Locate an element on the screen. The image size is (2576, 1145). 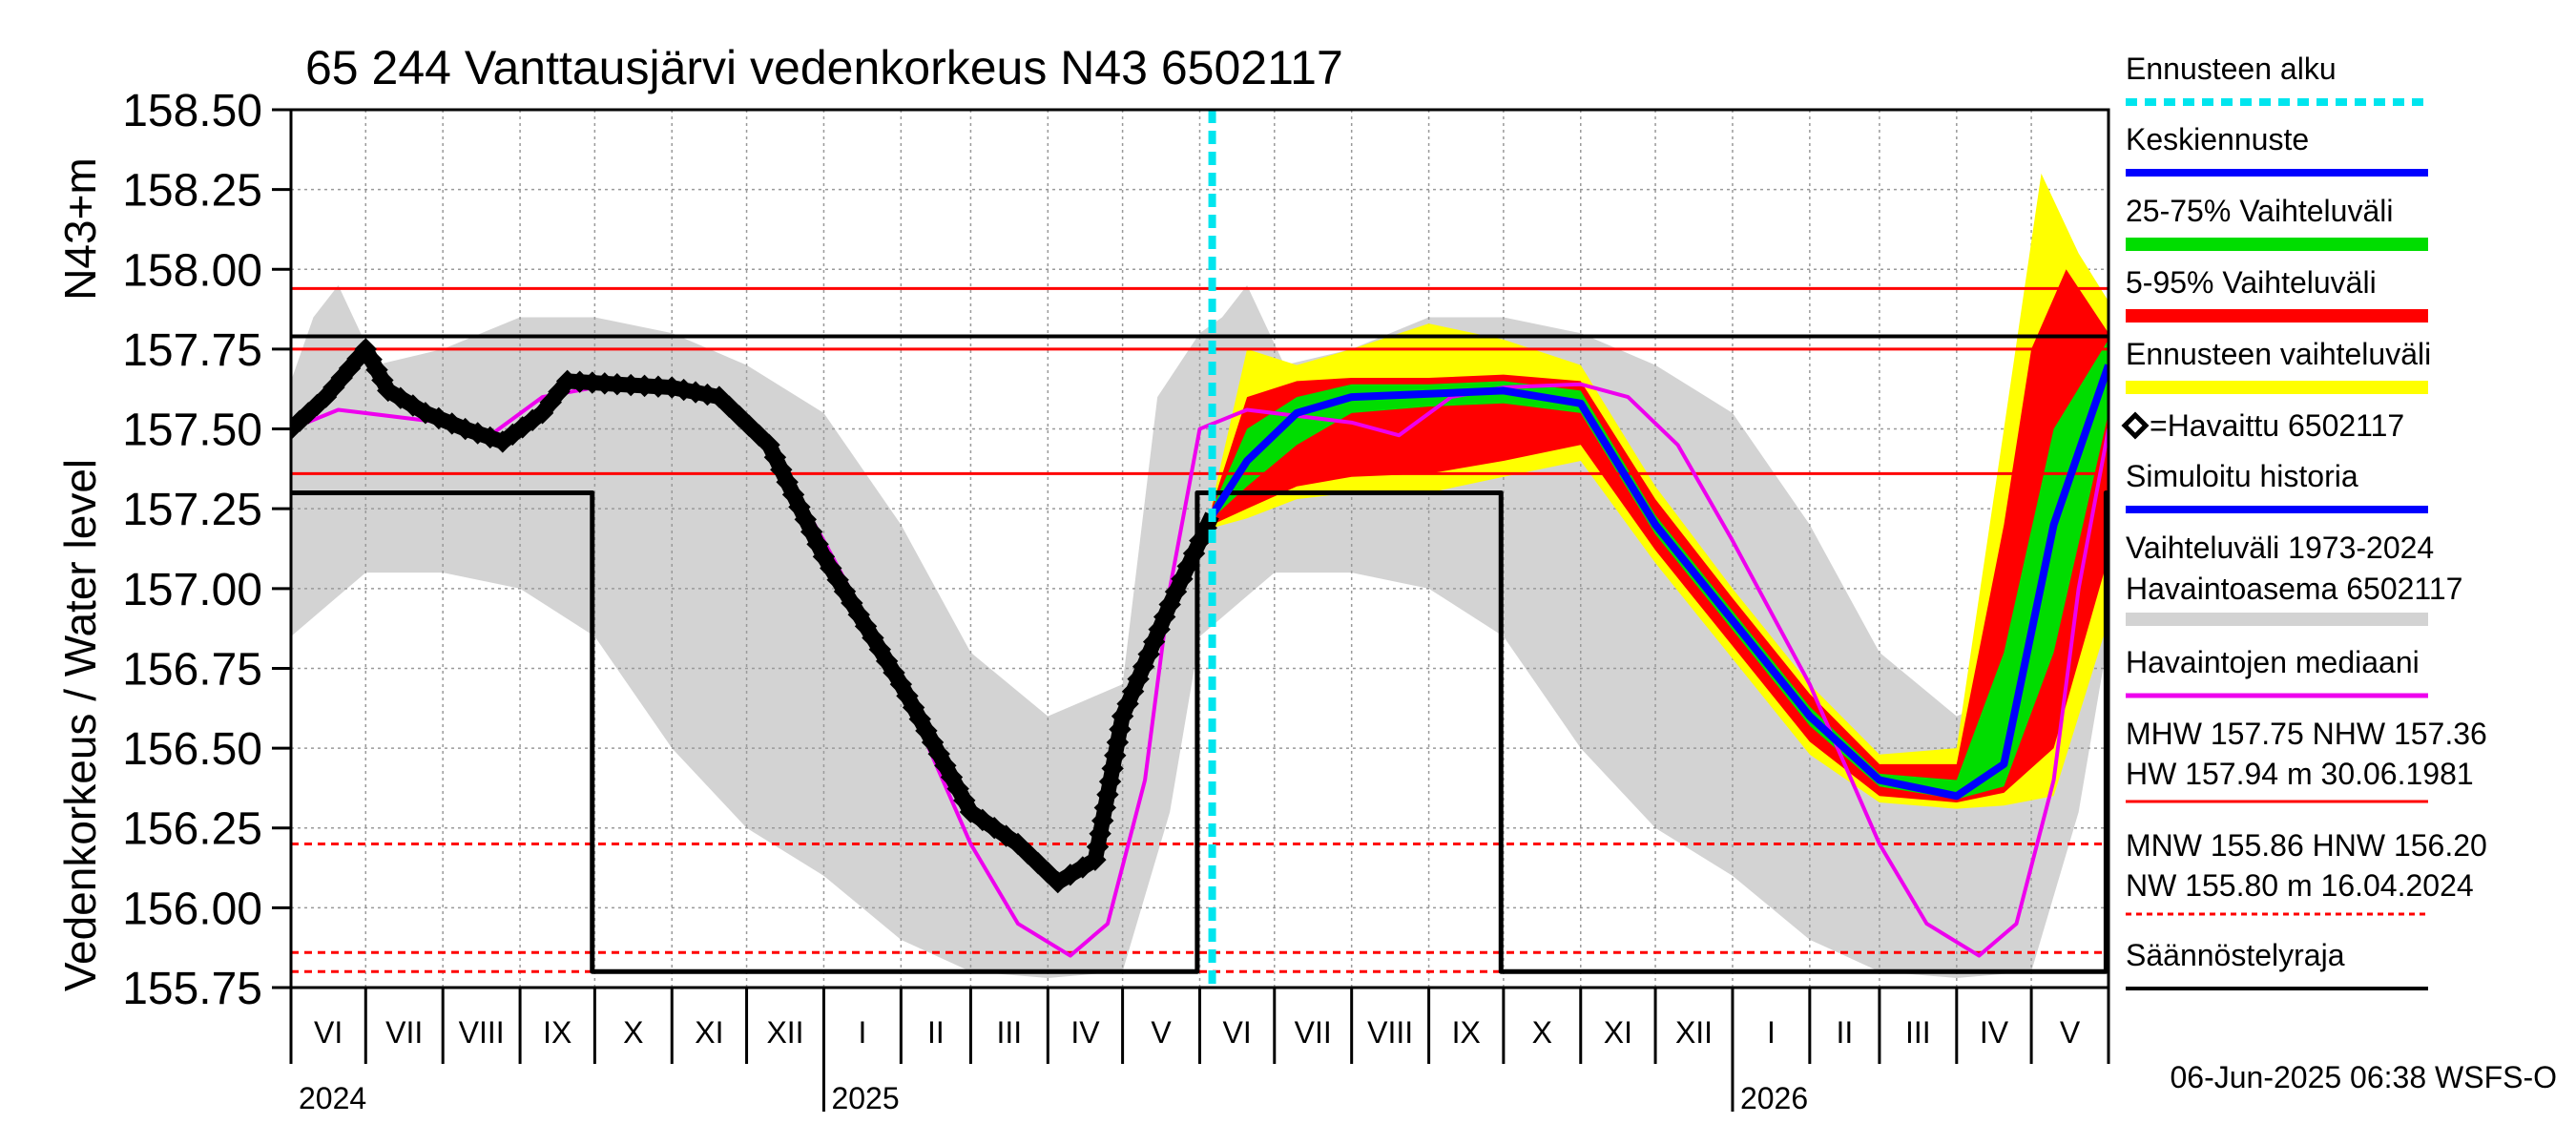
y-tick-label: 157.50 is located at coordinates (192, 431).